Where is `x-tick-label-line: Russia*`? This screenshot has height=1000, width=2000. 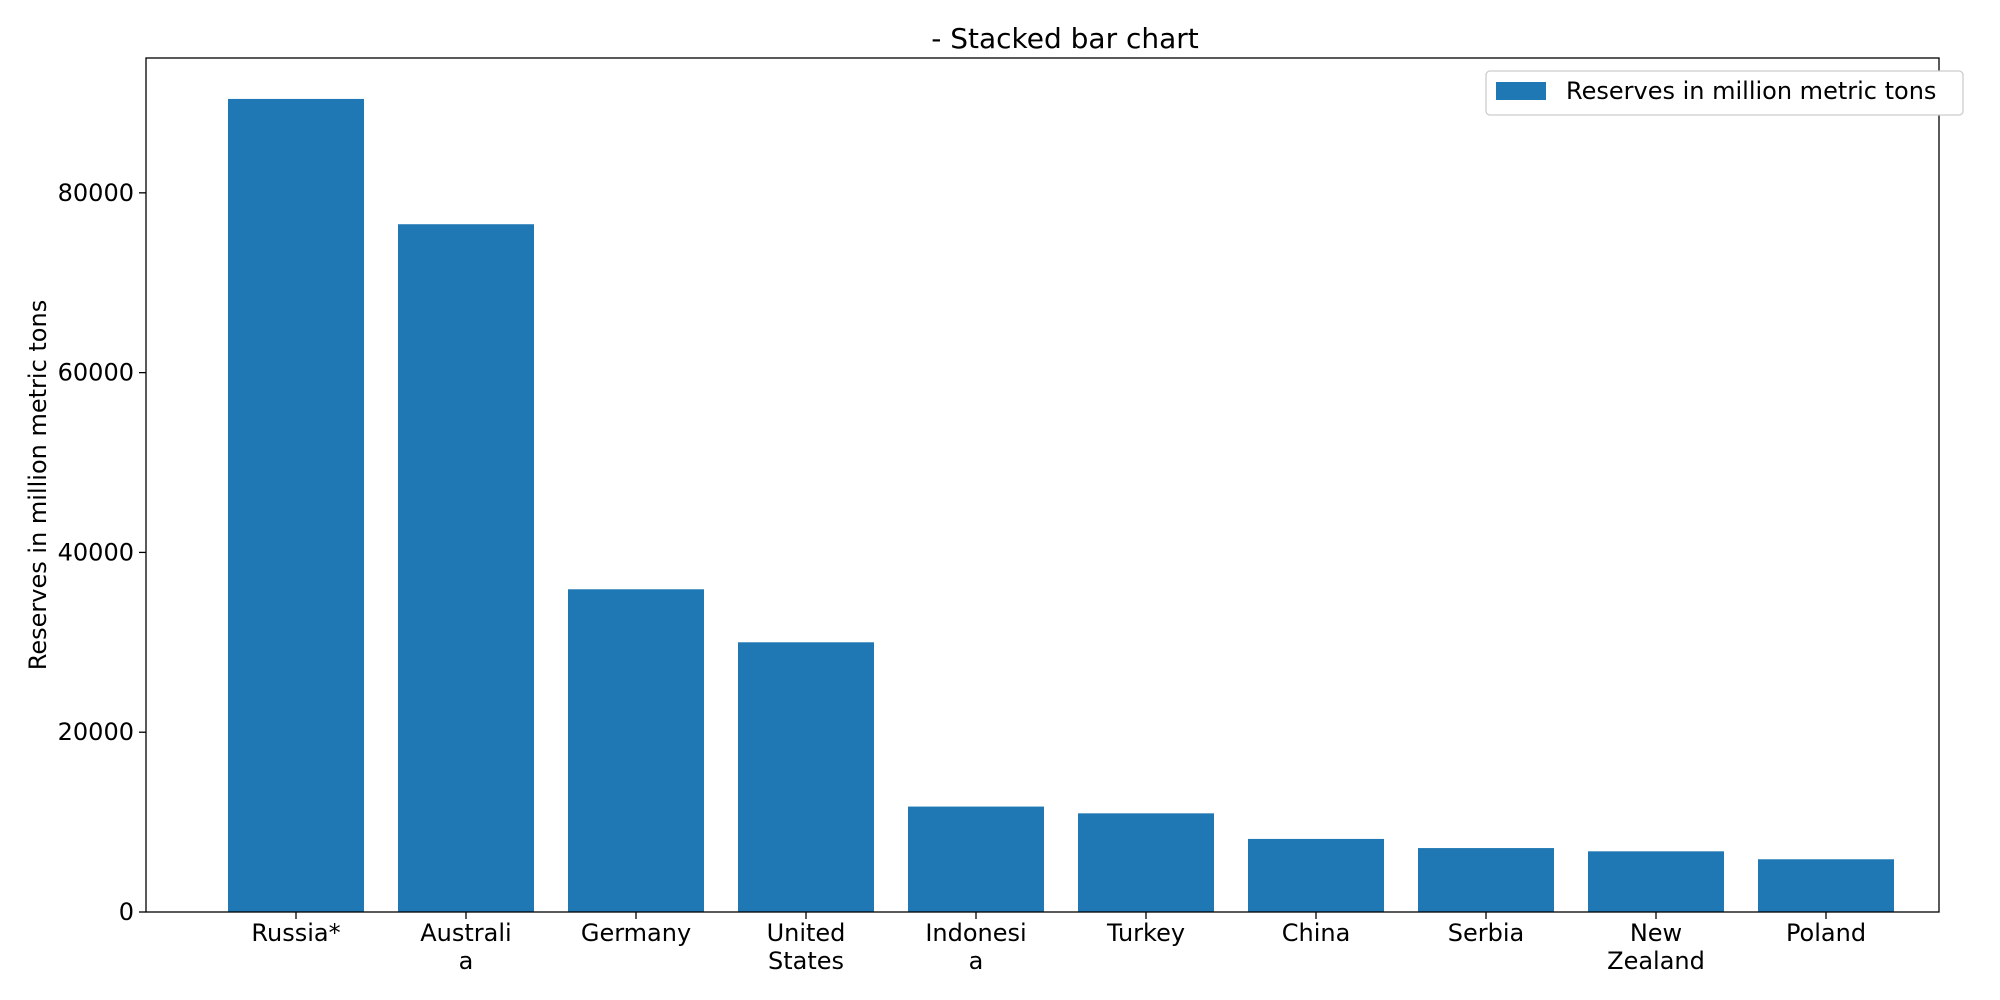
x-tick-label-line: Russia* is located at coordinates (295, 933).